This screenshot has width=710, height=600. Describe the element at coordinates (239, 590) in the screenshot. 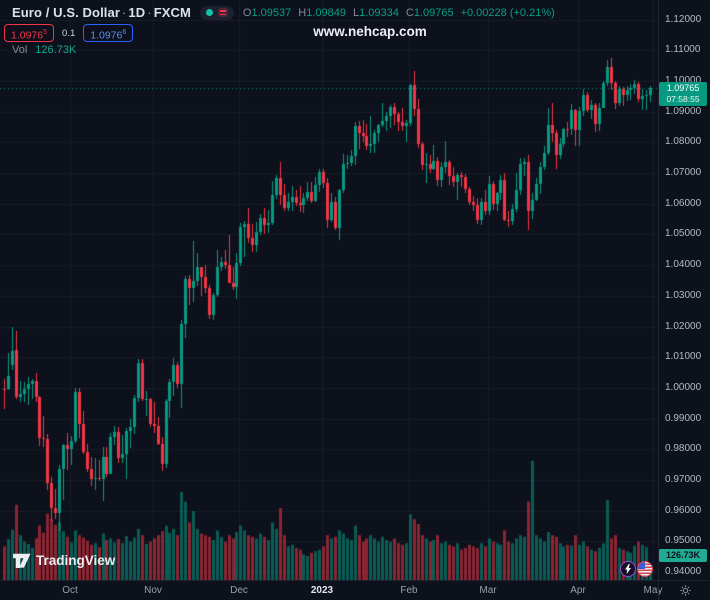

I see `time-axis-label: Dec` at that location.